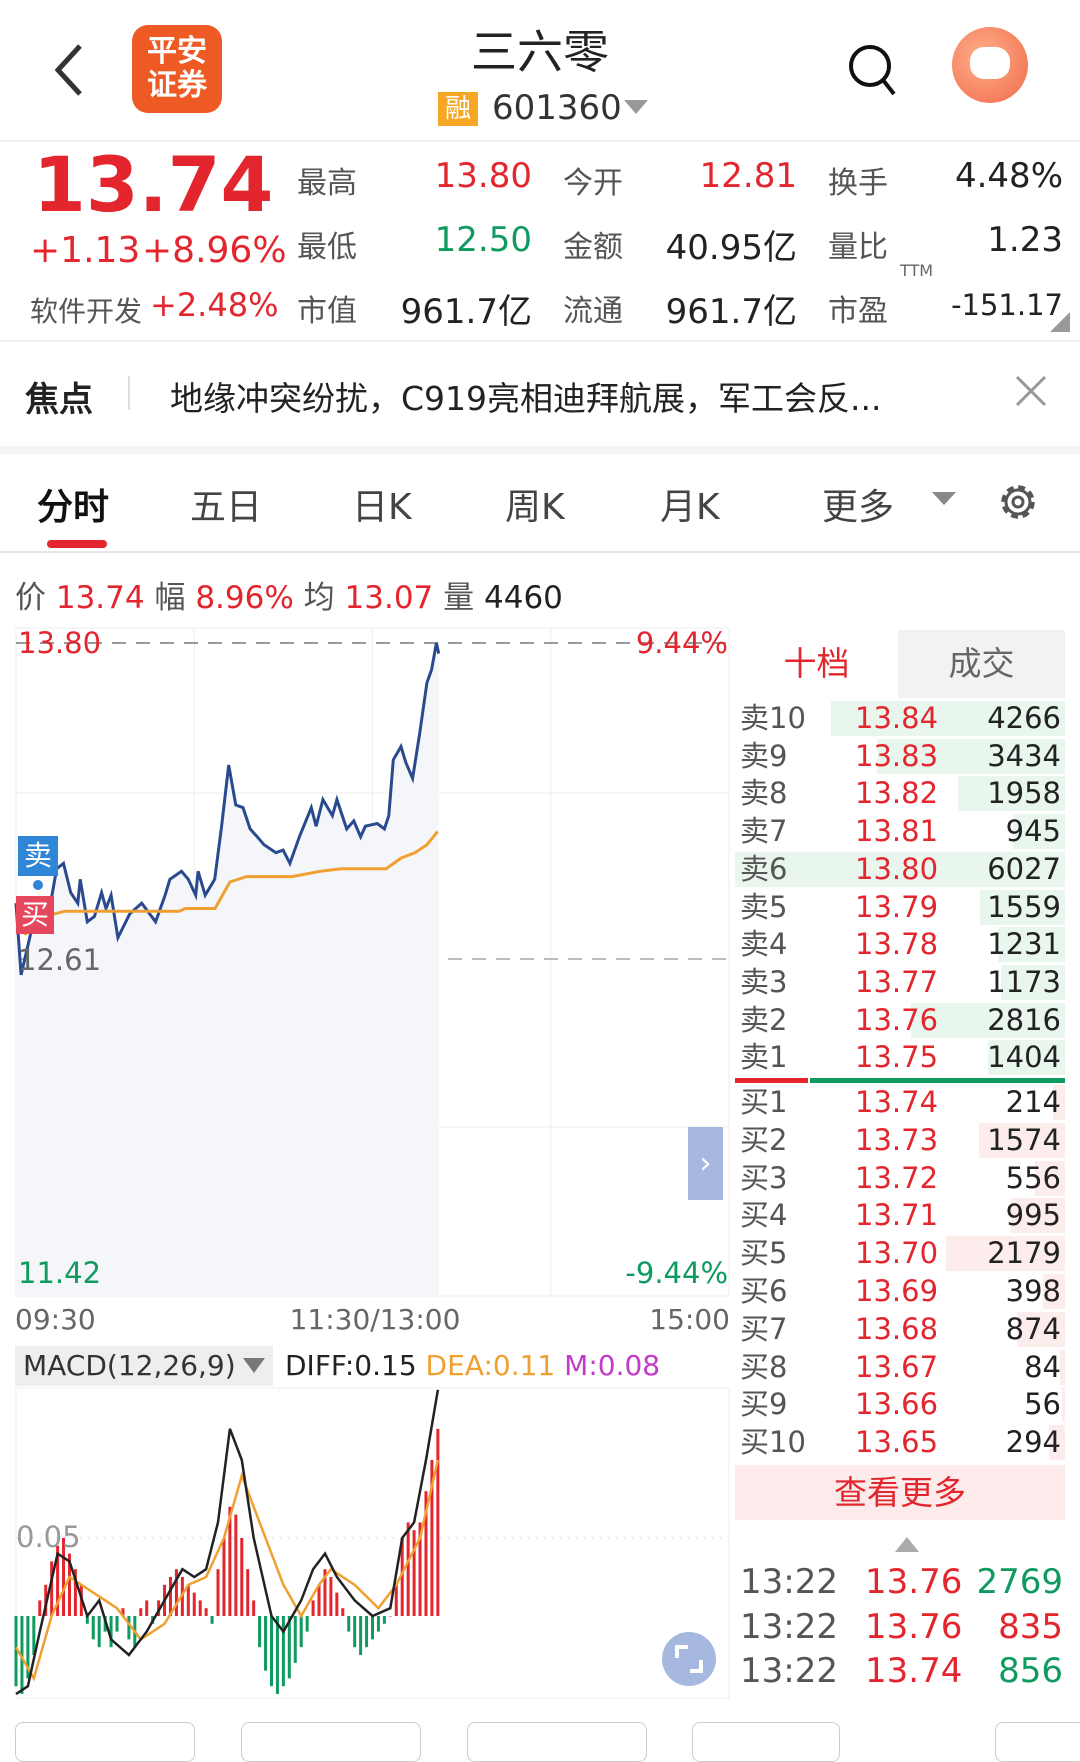 This screenshot has height=1762, width=1080. What do you see at coordinates (858, 507) in the screenshot?
I see `tab-more: 更多` at bounding box center [858, 507].